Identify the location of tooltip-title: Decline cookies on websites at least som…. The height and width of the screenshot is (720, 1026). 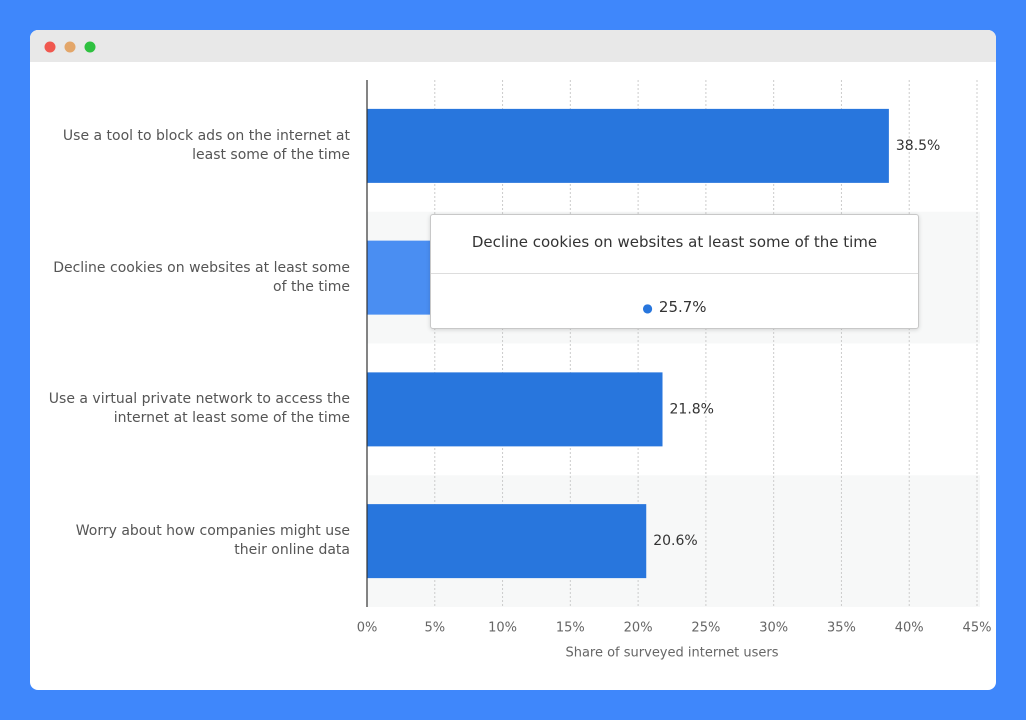
(674, 242).